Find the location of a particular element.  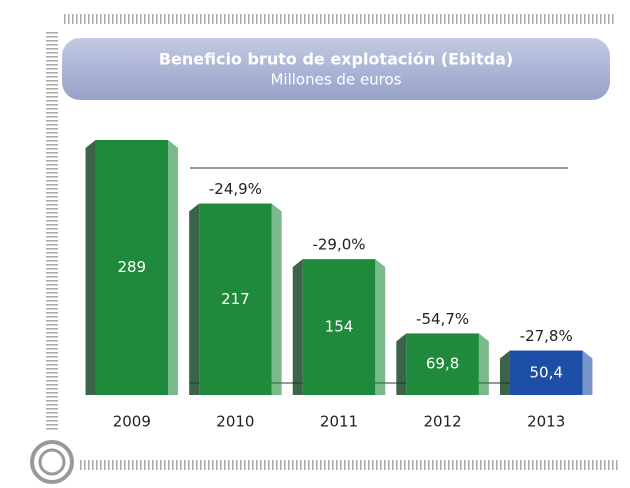

title-box is located at coordinates (336, 69).